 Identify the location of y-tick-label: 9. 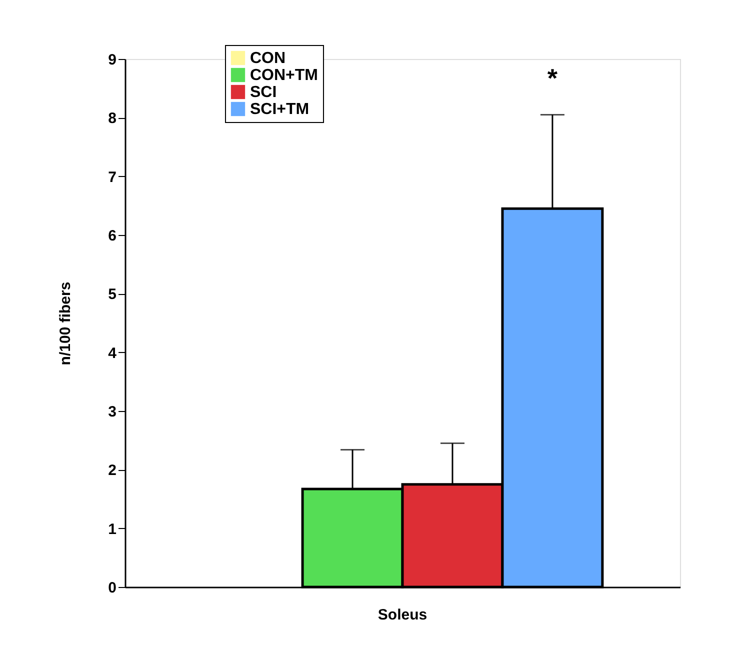
(112, 60).